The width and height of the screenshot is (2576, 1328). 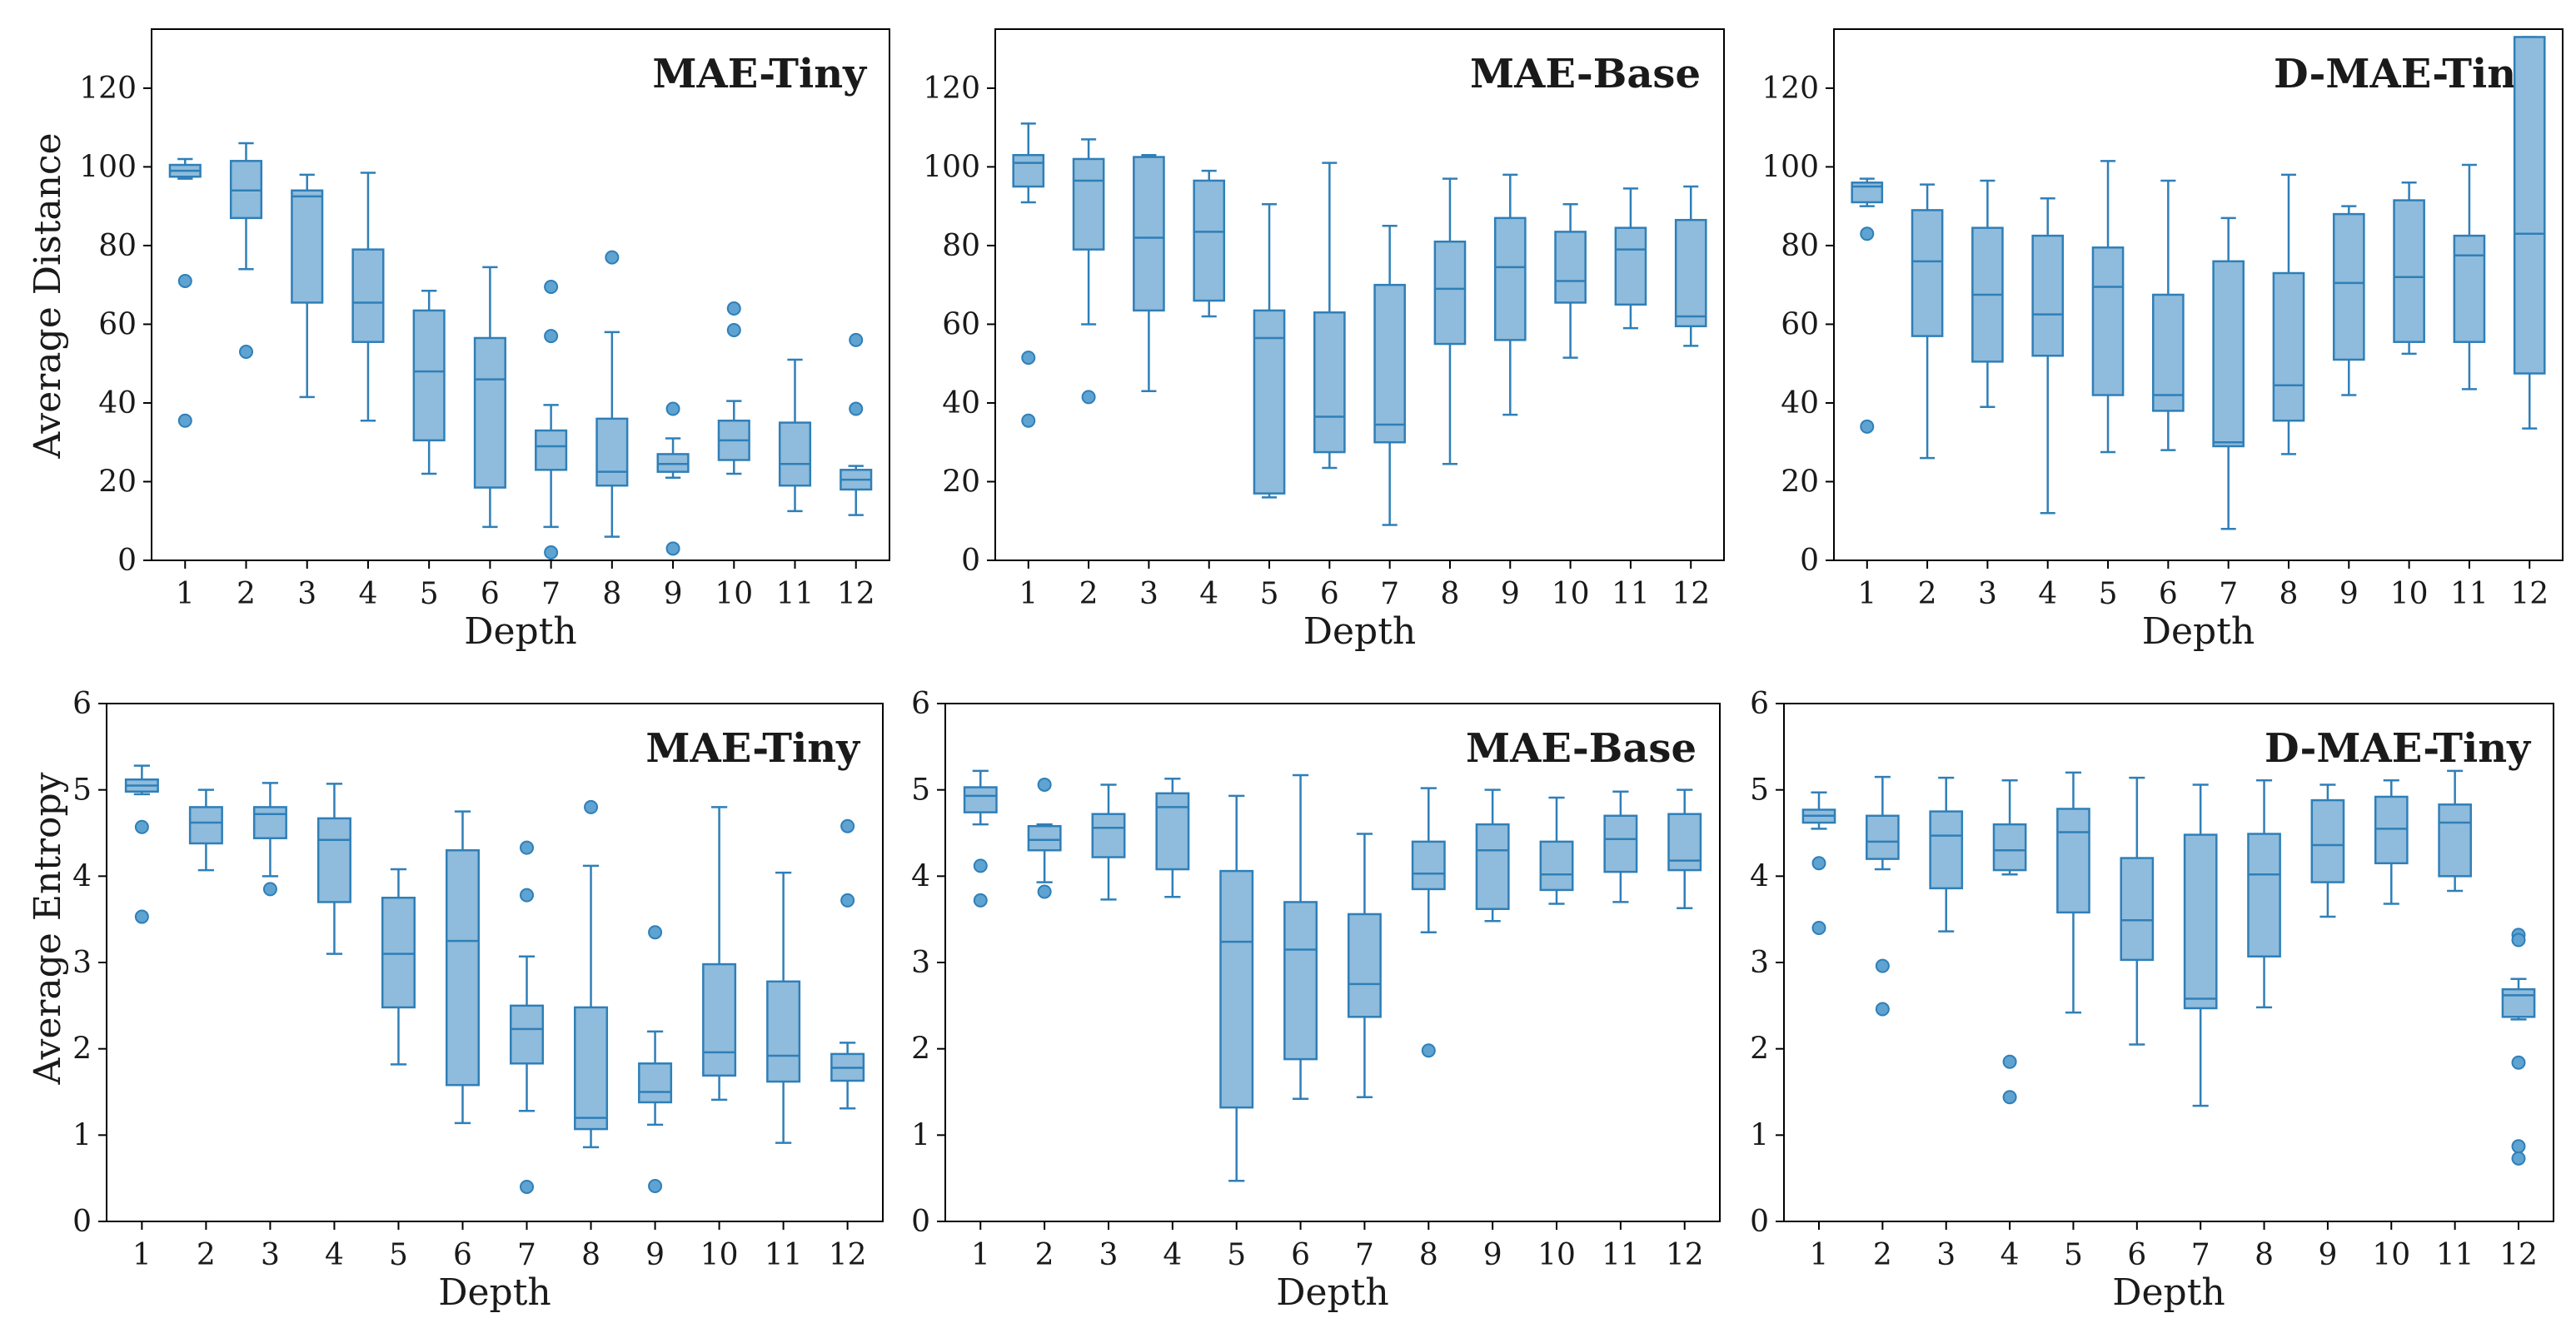 I want to click on y-tick-label: 120, so click(x=1790, y=89).